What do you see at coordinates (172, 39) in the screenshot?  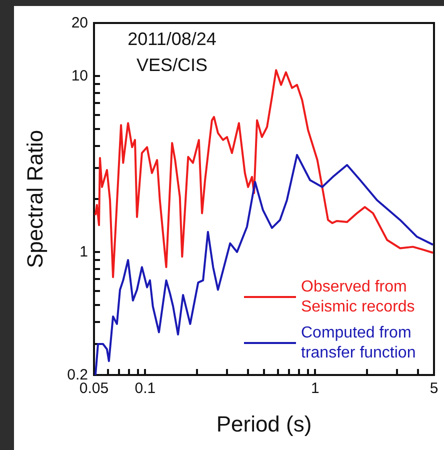 I see `annotation: 2011/08/24` at bounding box center [172, 39].